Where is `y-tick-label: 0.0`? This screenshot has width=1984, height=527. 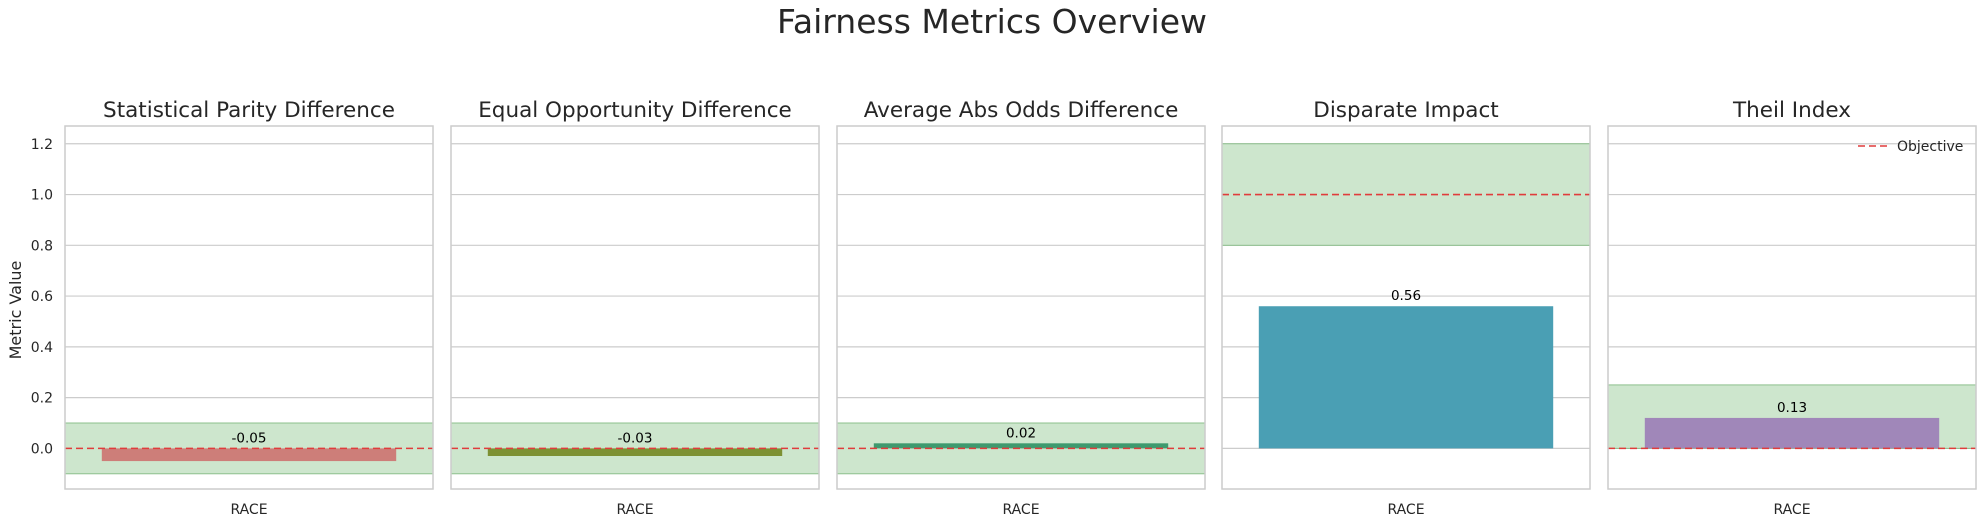
y-tick-label: 0.0 is located at coordinates (42, 449).